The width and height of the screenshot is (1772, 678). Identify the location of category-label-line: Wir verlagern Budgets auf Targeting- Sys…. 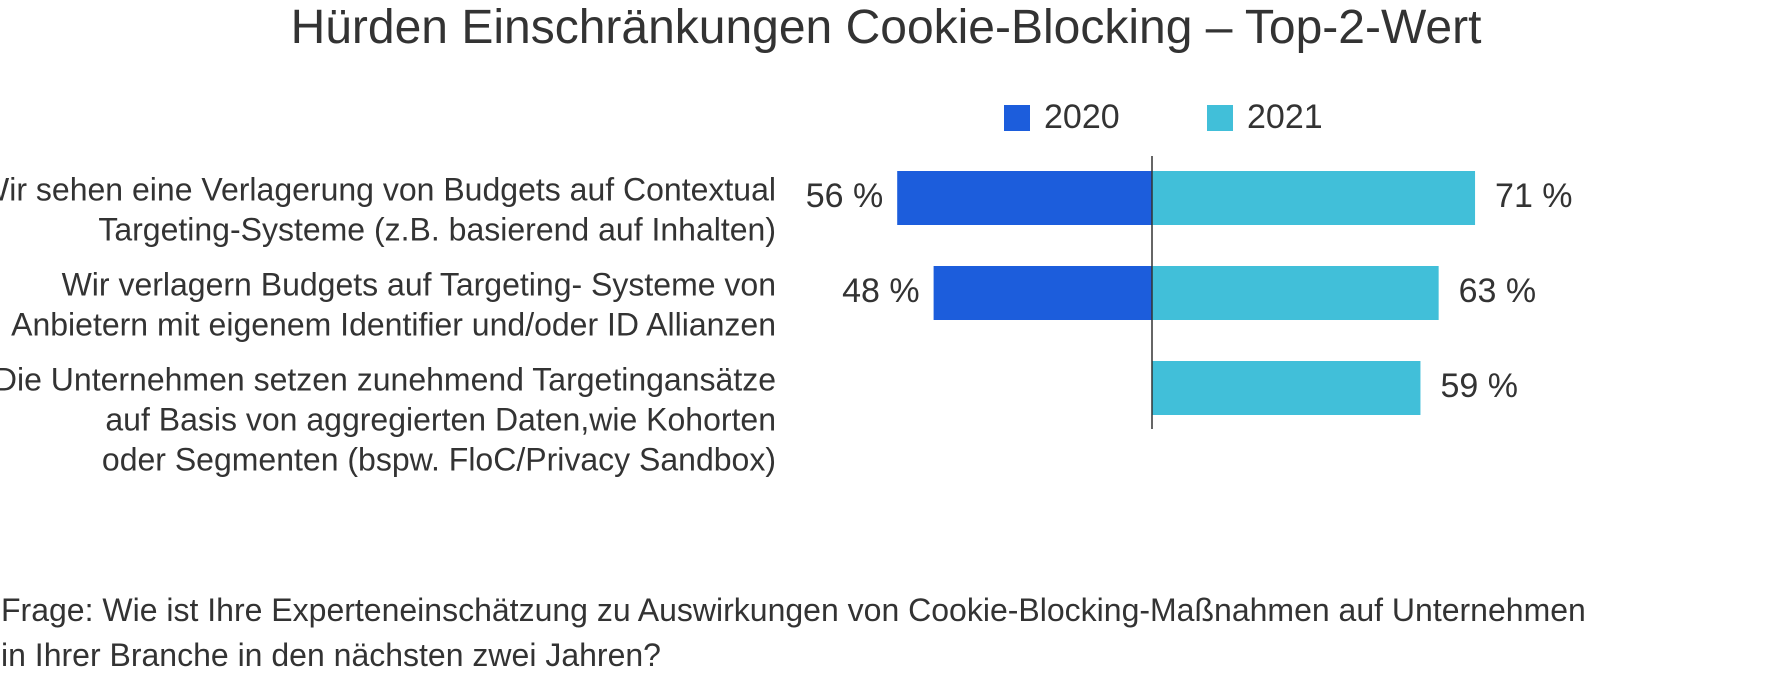
(419, 284).